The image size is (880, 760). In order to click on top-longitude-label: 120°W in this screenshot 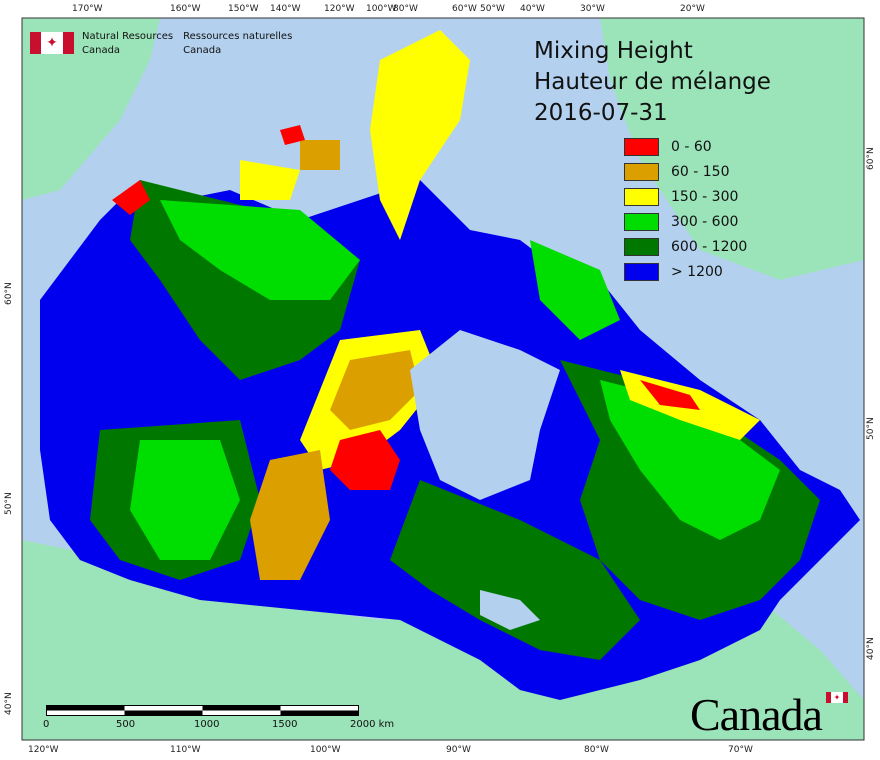, I will do `click(339, 9)`.